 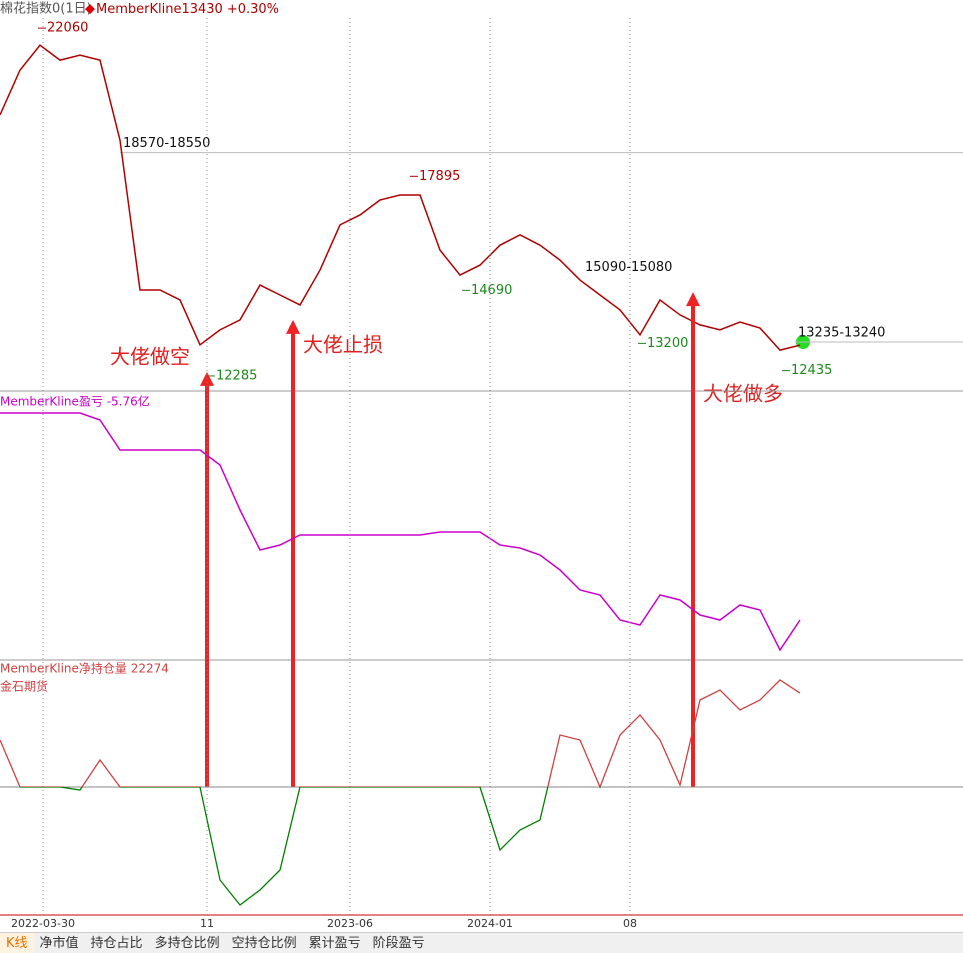 What do you see at coordinates (343, 345) in the screenshot?
I see `arrow-label: 大佬止损` at bounding box center [343, 345].